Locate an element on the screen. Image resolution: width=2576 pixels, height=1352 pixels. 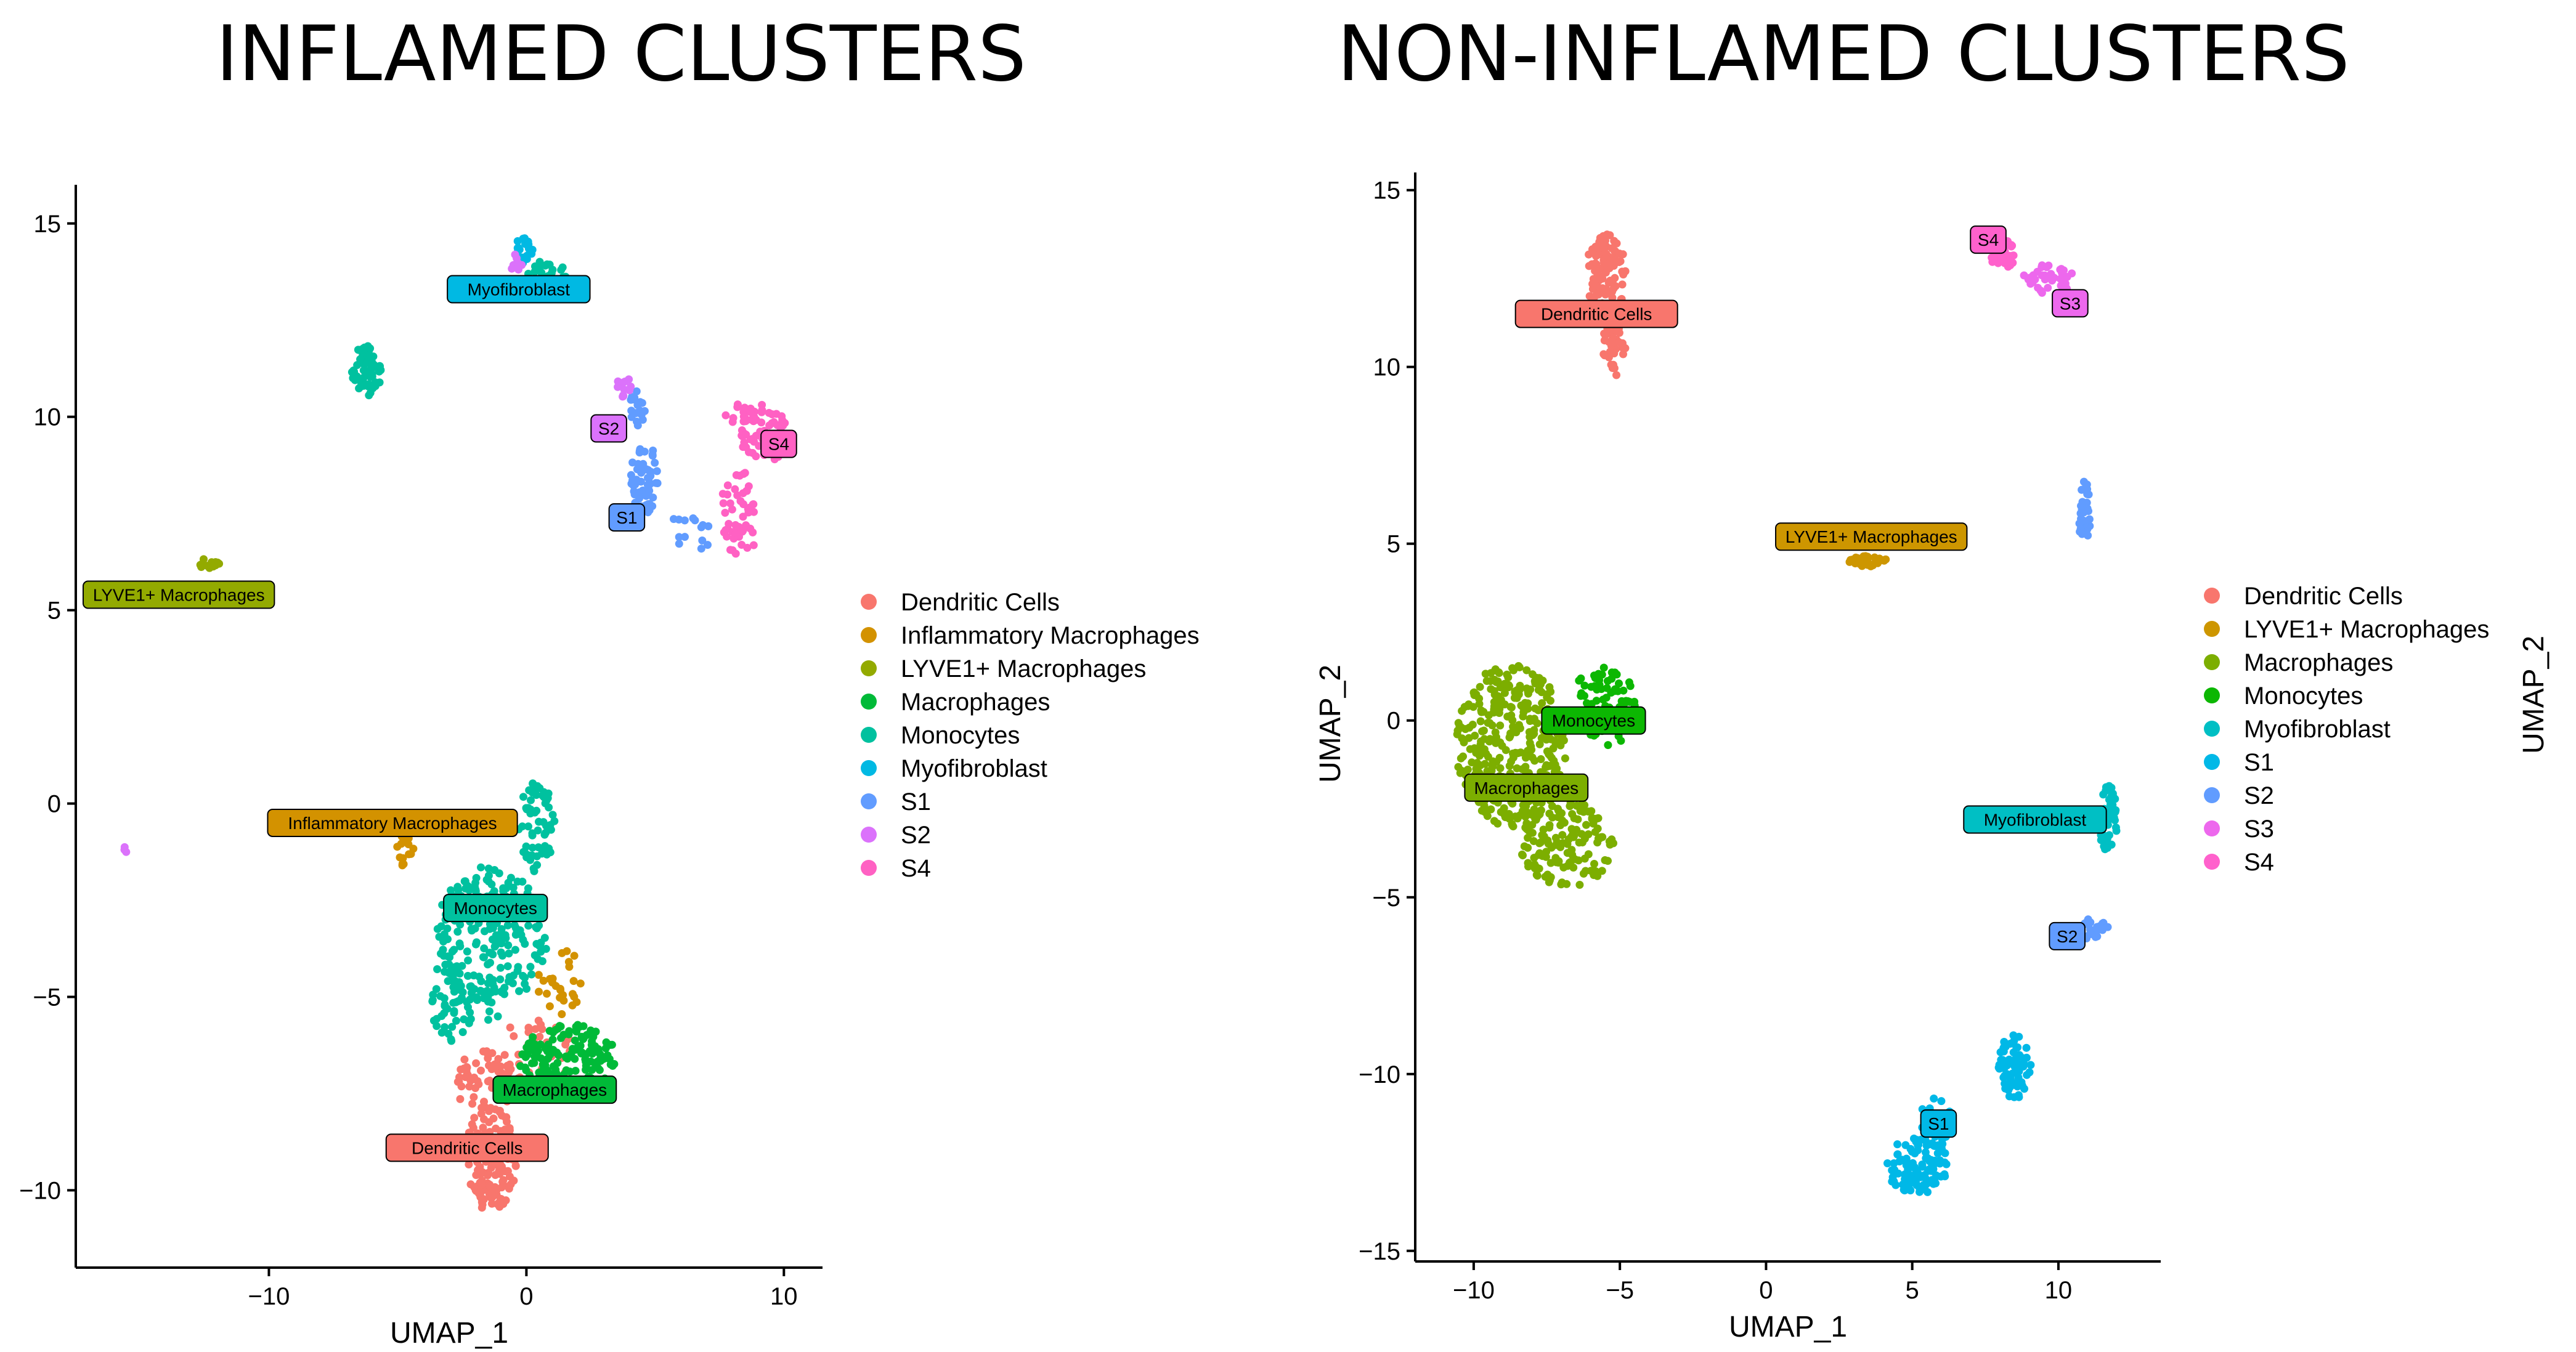
cluster-label-dendritic-cells: Dendritic Cells is located at coordinates (467, 1147).